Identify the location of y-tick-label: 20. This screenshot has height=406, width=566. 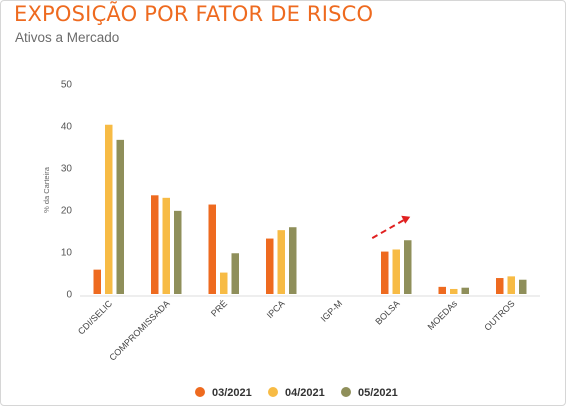
(67, 211).